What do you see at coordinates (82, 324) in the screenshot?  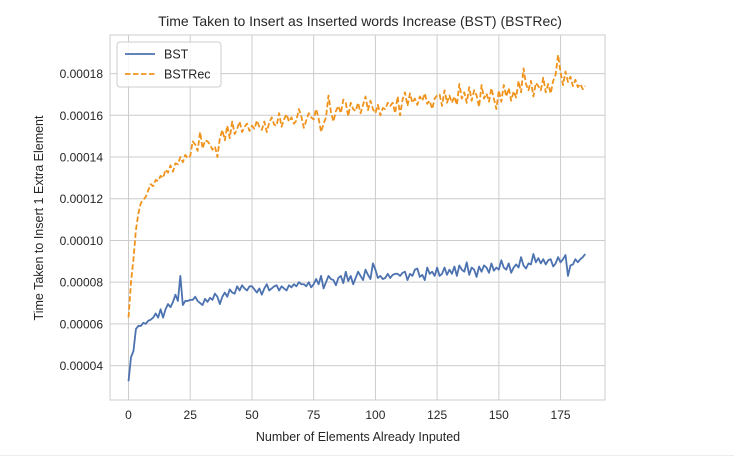 I see `y-tick-label: 0.00006` at bounding box center [82, 324].